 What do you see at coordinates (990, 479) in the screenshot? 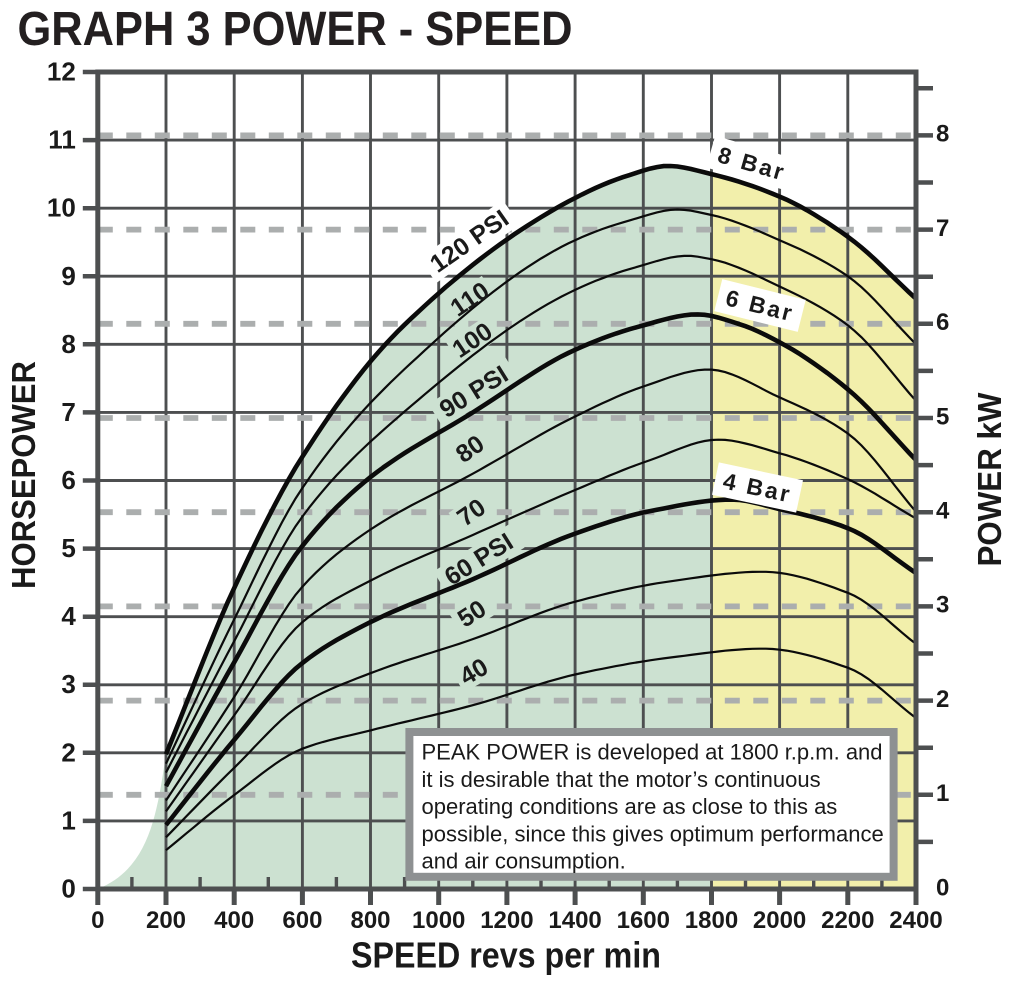
I see `svg-text: POWER kW` at bounding box center [990, 479].